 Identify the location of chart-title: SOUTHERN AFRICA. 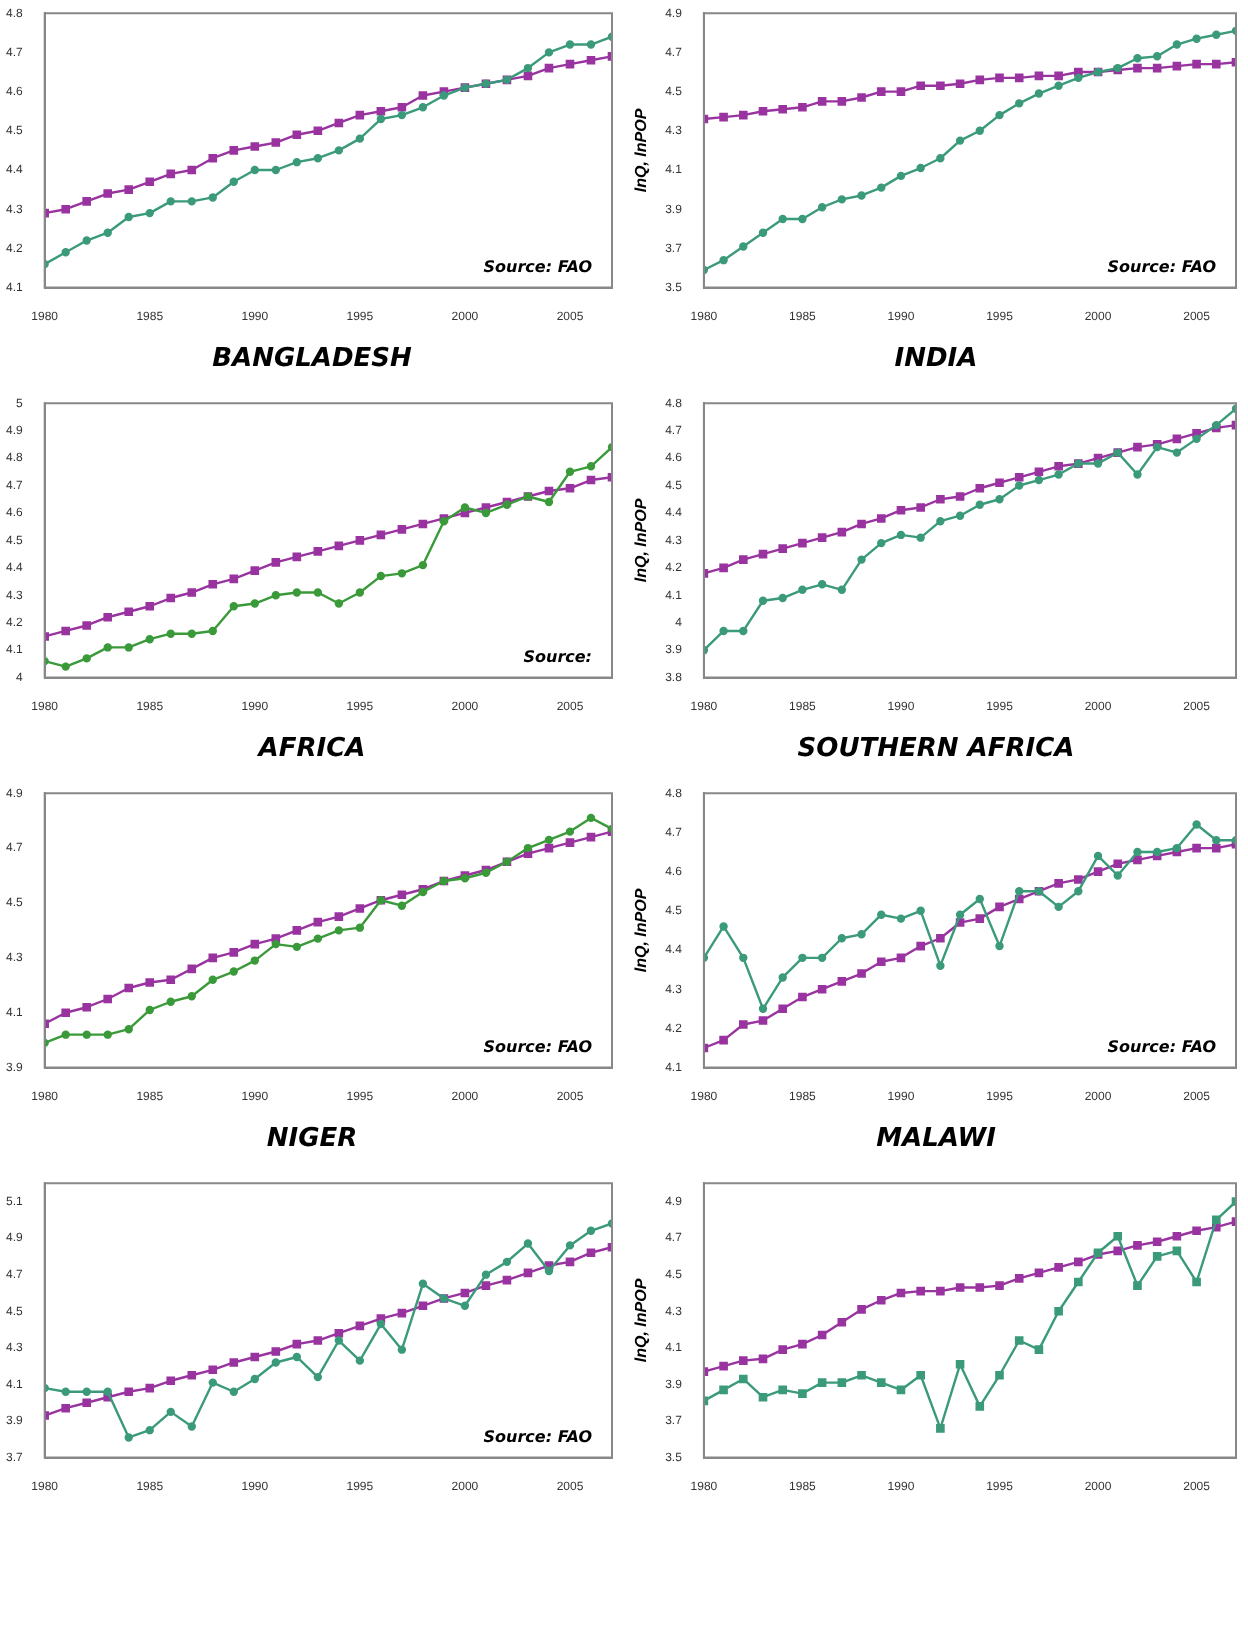
(936, 750).